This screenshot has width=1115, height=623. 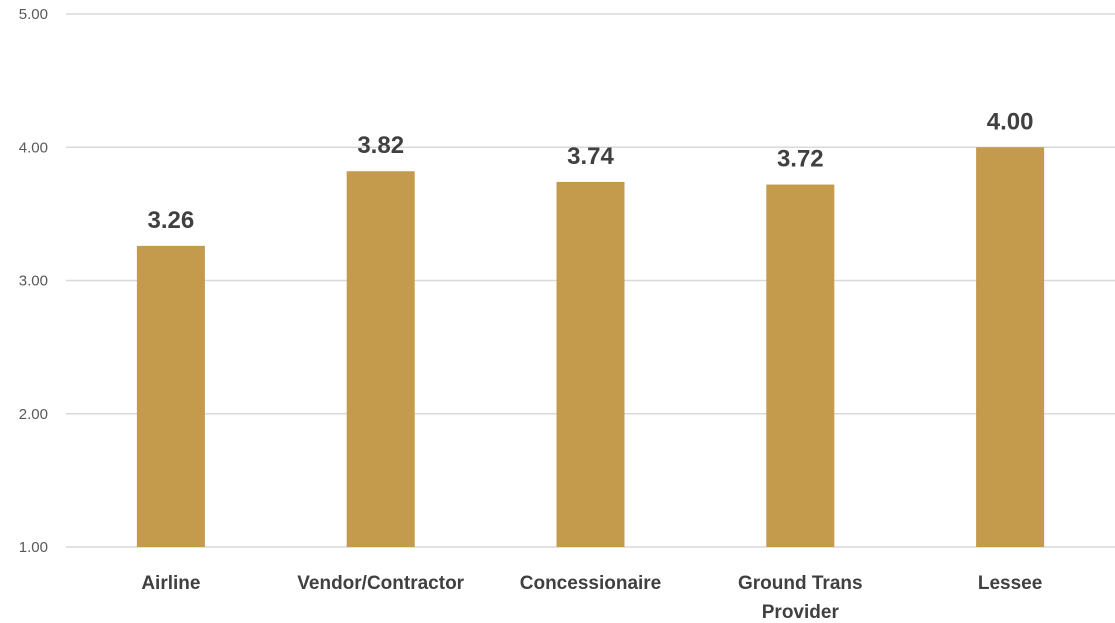 What do you see at coordinates (380, 145) in the screenshot?
I see `data-label: 3.82` at bounding box center [380, 145].